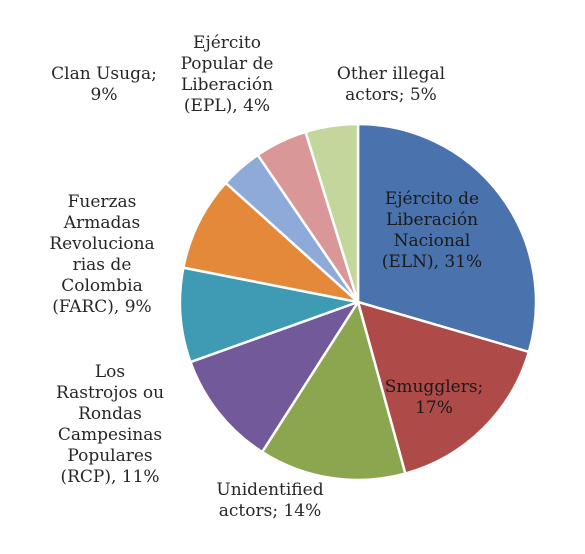 This screenshot has width=585, height=554. Describe the element at coordinates (269, 490) in the screenshot. I see `slice-label-line: Unidentified` at that location.